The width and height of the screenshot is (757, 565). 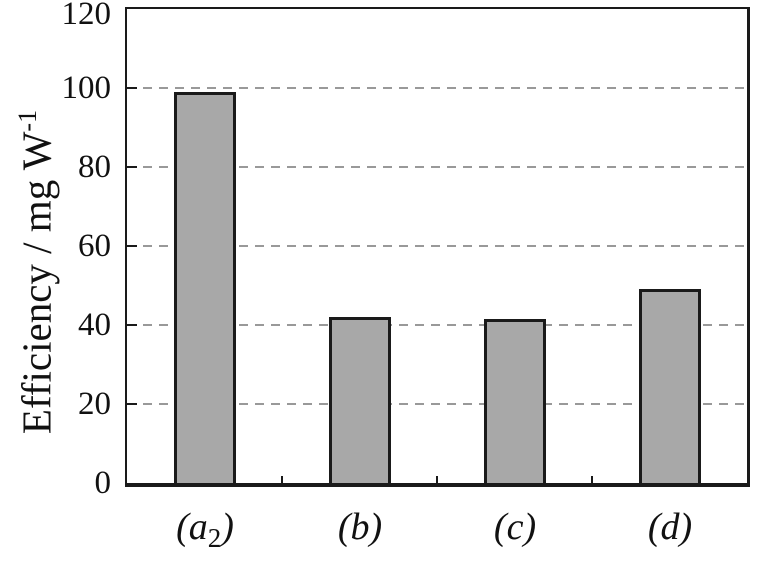 What do you see at coordinates (94, 325) in the screenshot?
I see `y-tick-label-40: 40` at bounding box center [94, 325].